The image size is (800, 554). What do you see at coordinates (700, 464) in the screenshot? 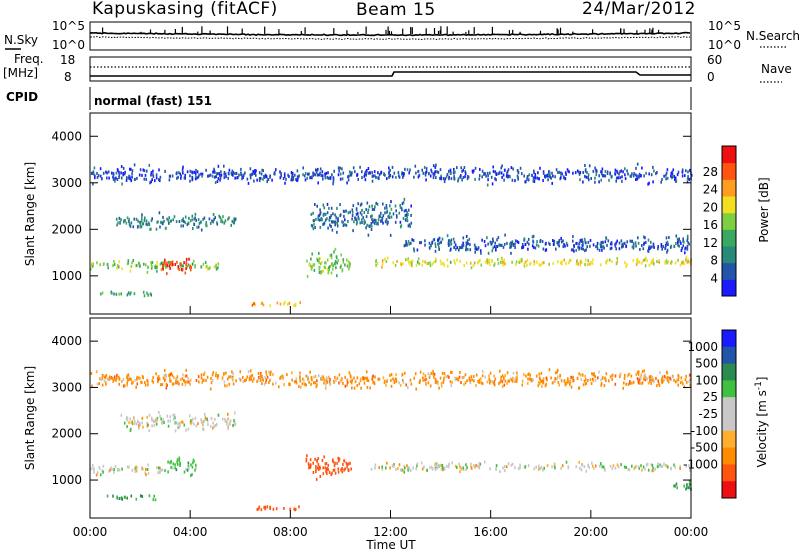
I see `colorbar-tick-label: -1000` at bounding box center [700, 464].